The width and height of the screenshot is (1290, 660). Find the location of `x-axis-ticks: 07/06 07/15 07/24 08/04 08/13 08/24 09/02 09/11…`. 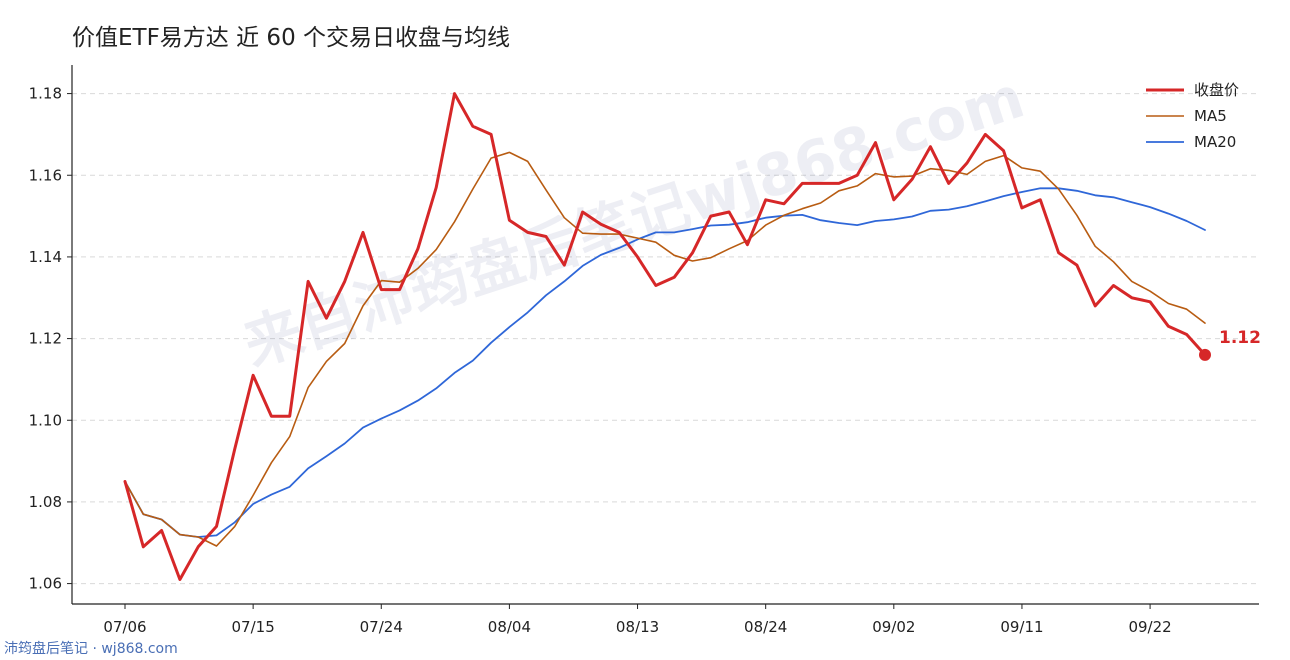

x-axis-ticks: 07/06 07/15 07/24 08/04 08/13 08/24 09/02 09/11… is located at coordinates (637, 620).